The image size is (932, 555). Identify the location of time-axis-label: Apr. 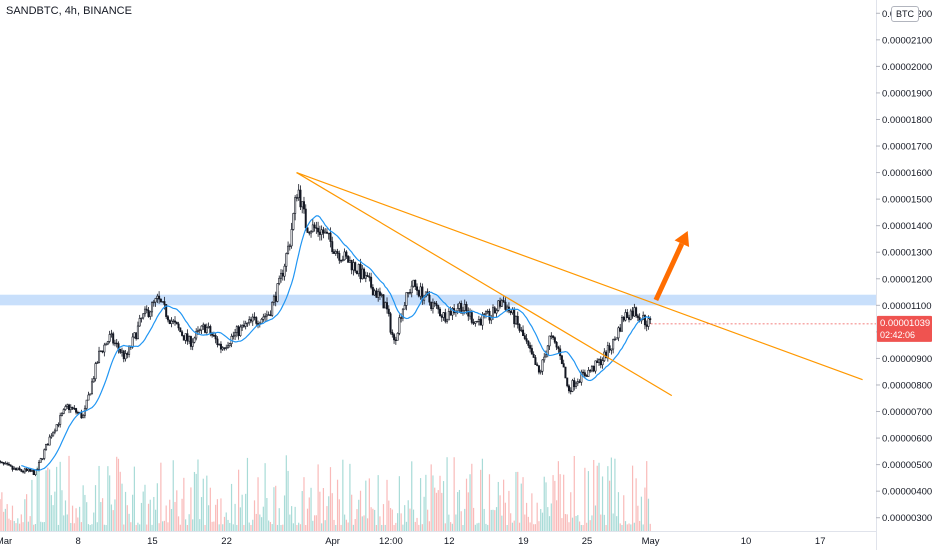
(332, 541).